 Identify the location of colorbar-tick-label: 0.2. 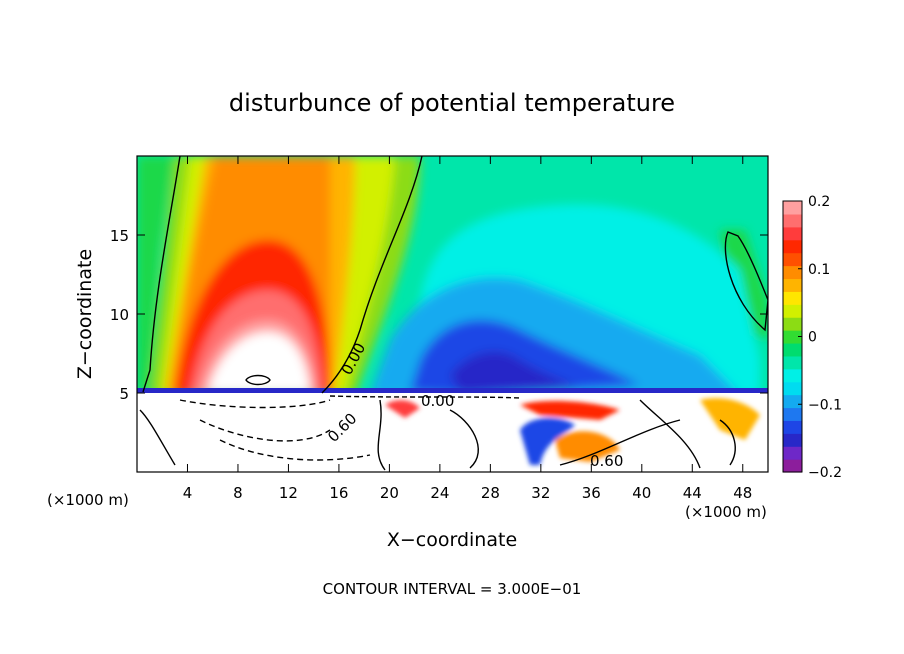
(819, 202).